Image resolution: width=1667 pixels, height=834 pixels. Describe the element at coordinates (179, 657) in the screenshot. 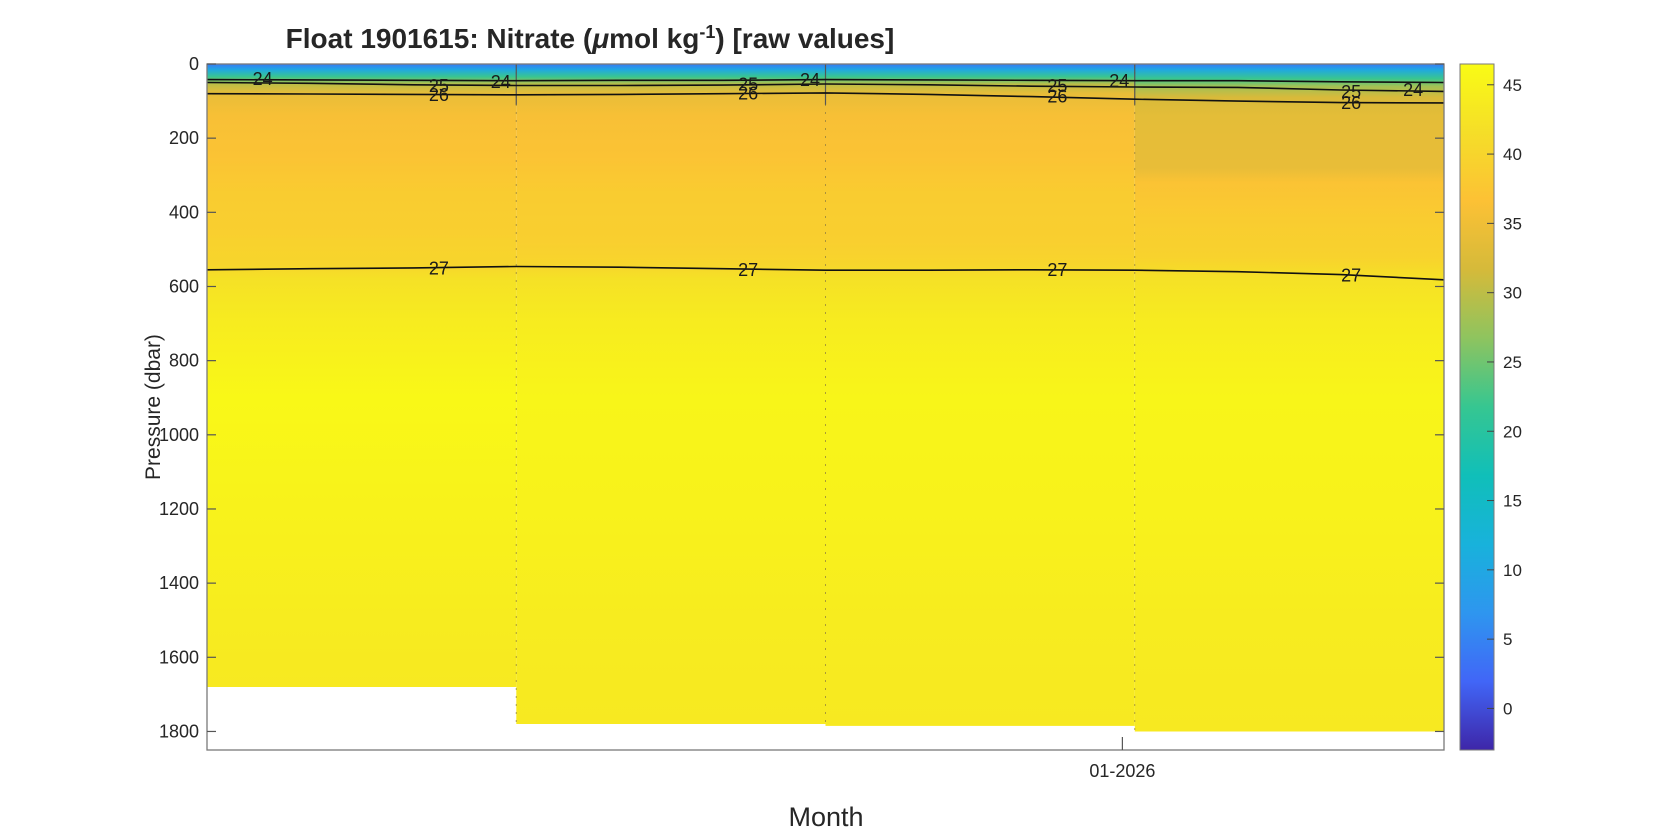

I see `y-tick-label: 1600` at that location.